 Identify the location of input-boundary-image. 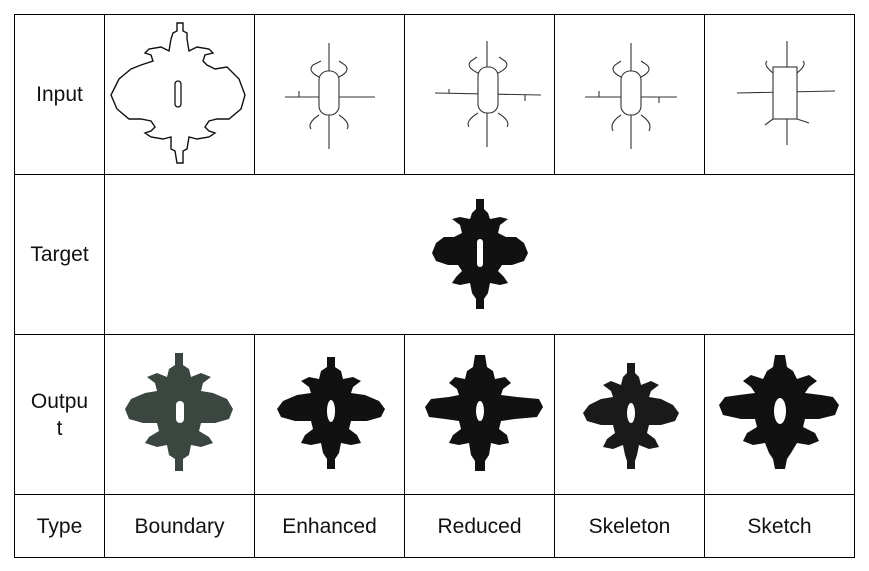
(179, 94).